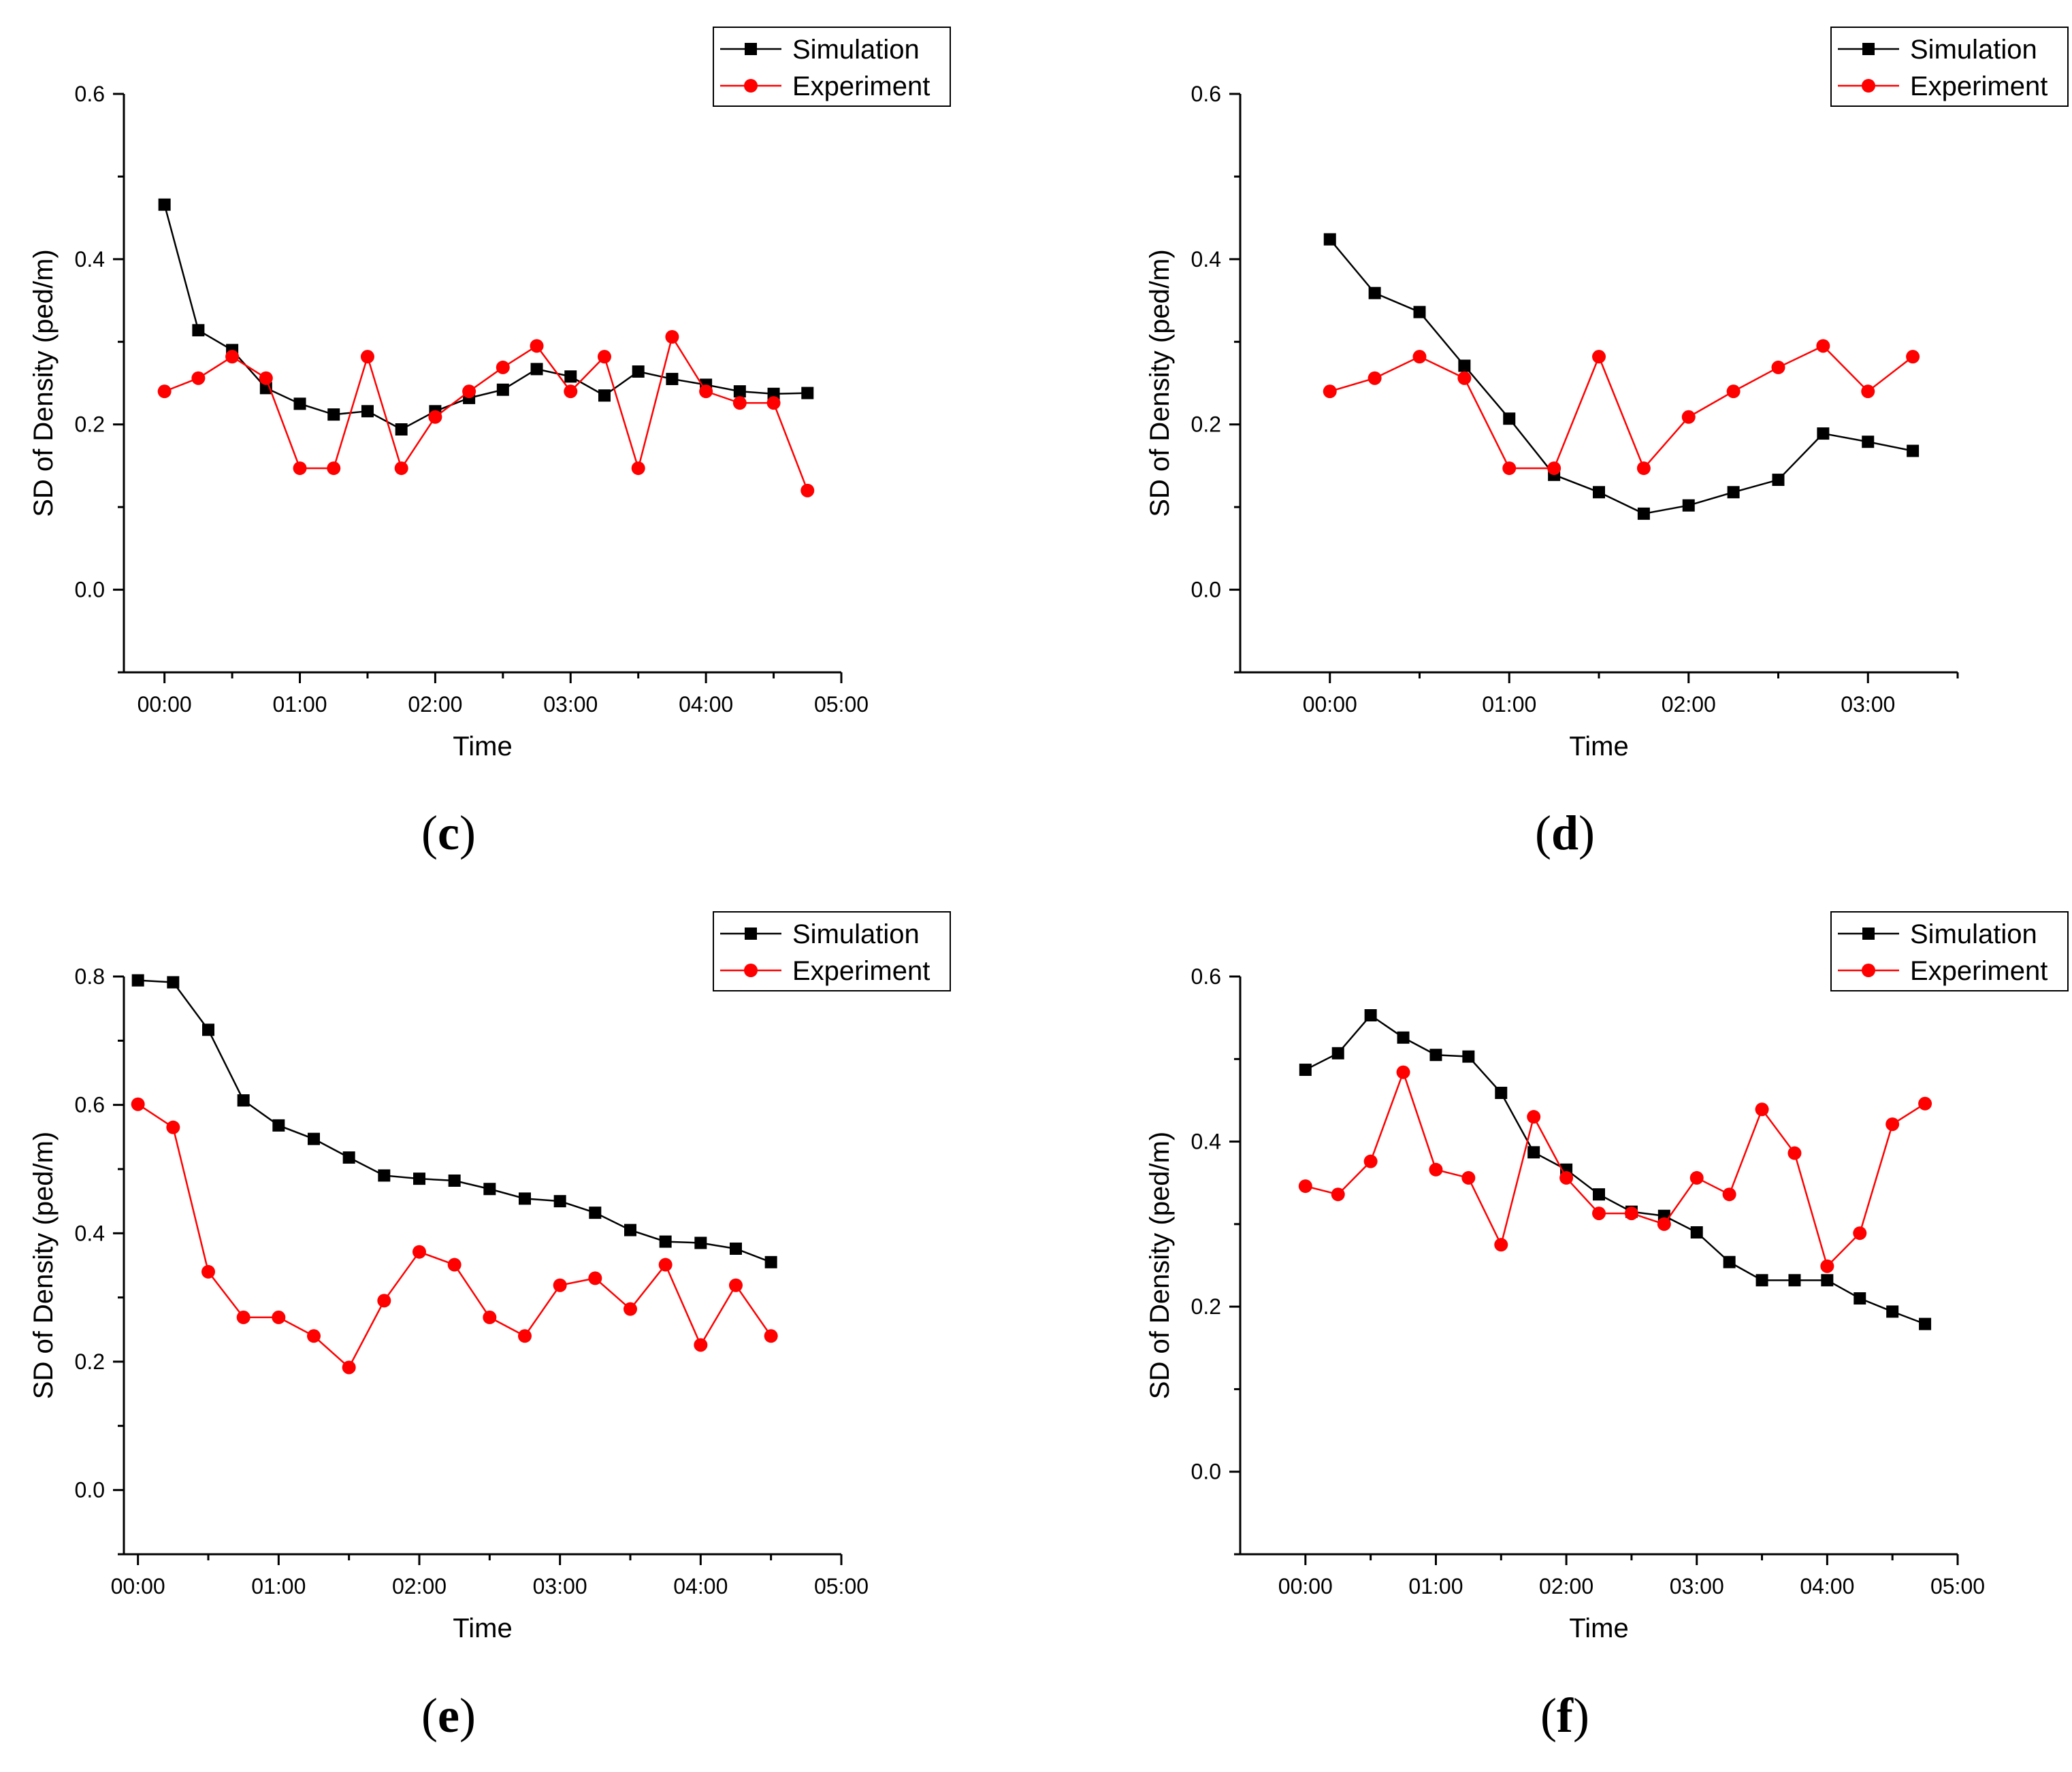 Image resolution: width=2072 pixels, height=1772 pixels. What do you see at coordinates (1564, 1715) in the screenshot?
I see `panel-label: (f)` at bounding box center [1564, 1715].